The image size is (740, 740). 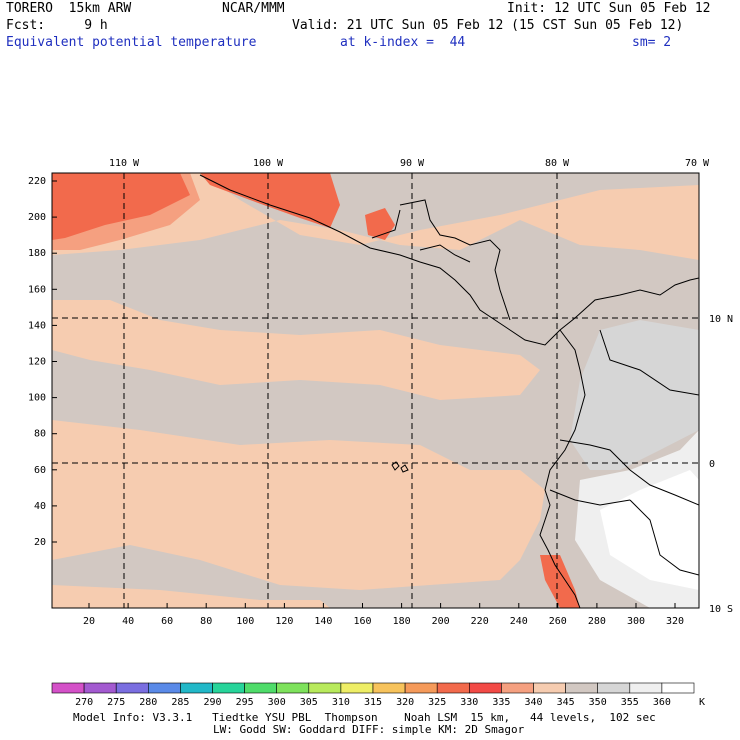 What do you see at coordinates (180, 702) in the screenshot?
I see `colorbar-label: 285` at bounding box center [180, 702].